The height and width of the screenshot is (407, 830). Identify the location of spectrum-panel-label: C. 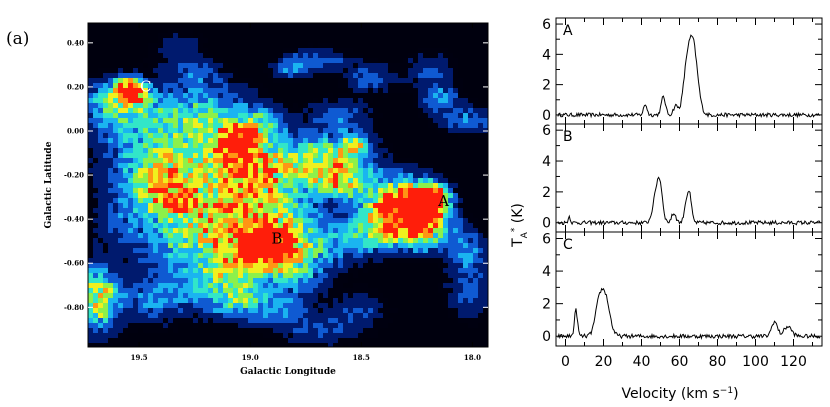
(568, 245).